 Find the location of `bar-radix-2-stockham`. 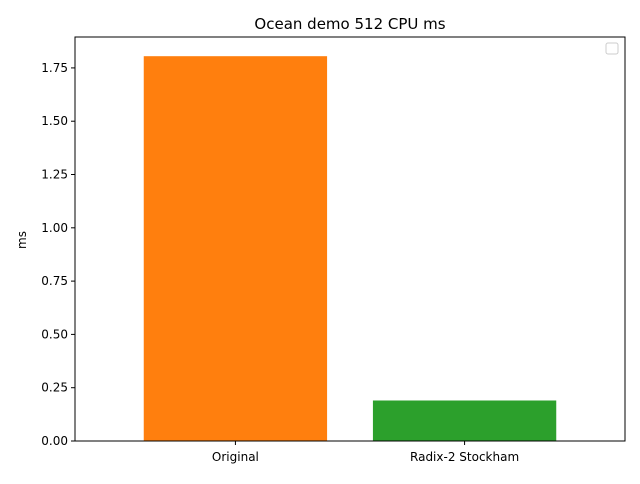

bar-radix-2-stockham is located at coordinates (464, 420).